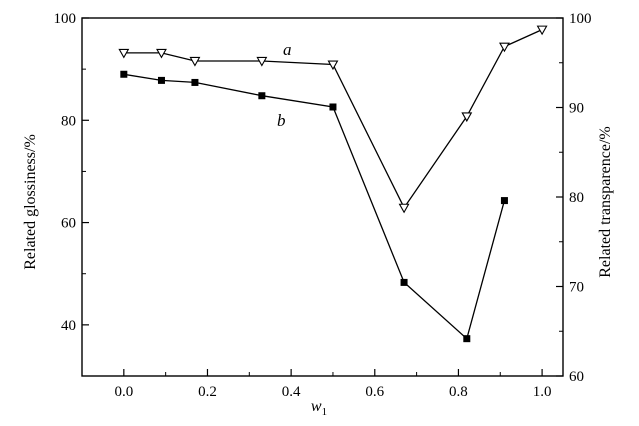 The height and width of the screenshot is (426, 639). Describe the element at coordinates (325, 412) in the screenshot. I see `x-axis-title-subscript: 1` at that location.